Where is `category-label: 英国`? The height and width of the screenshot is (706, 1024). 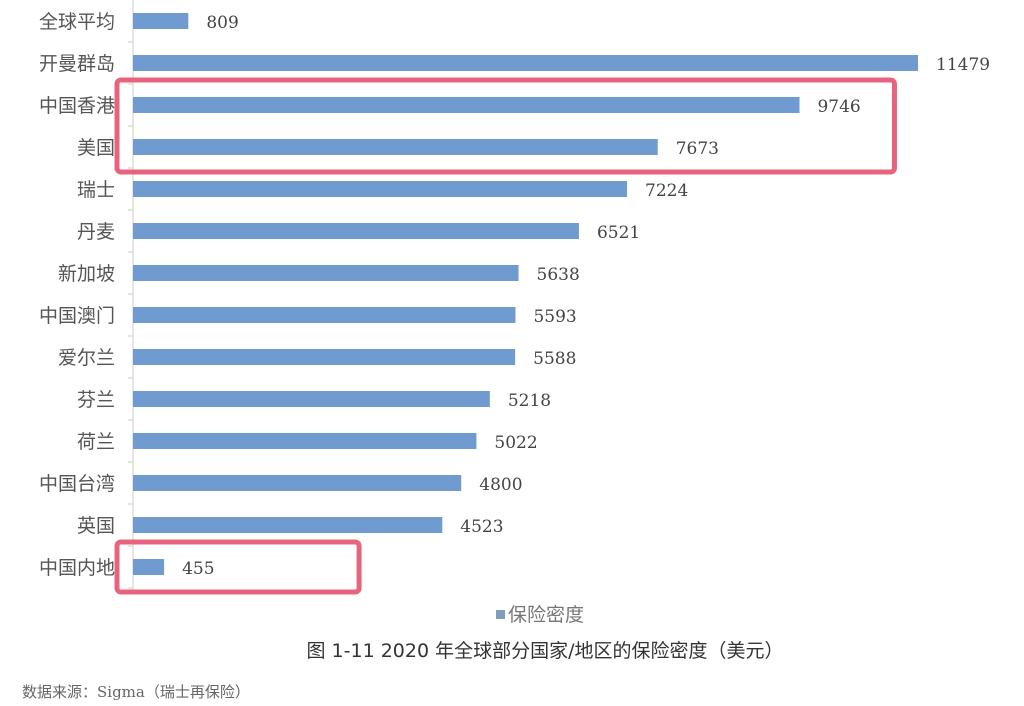 category-label: 英国 is located at coordinates (96, 526).